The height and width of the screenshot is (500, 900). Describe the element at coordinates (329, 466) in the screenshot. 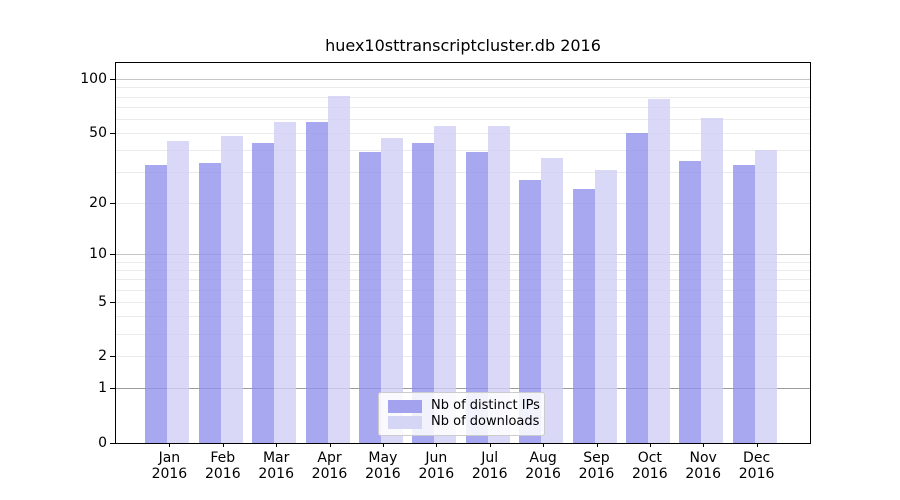

I see `x-tick-label: Apr 2016` at that location.